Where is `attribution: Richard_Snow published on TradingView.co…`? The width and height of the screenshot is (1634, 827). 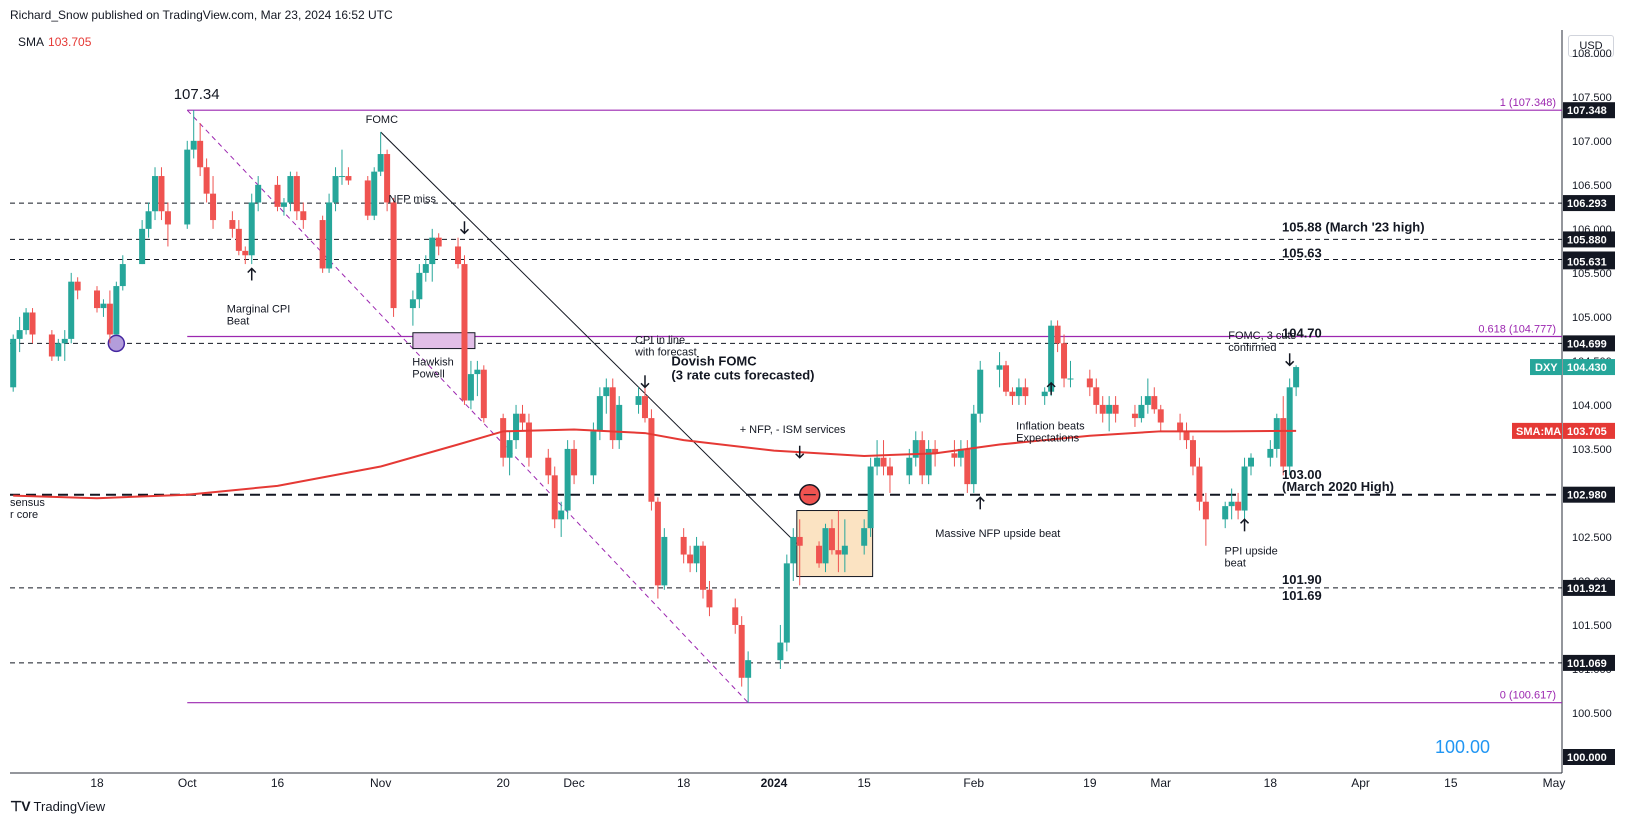
attribution: Richard_Snow published on TradingView.co… is located at coordinates (201, 15).